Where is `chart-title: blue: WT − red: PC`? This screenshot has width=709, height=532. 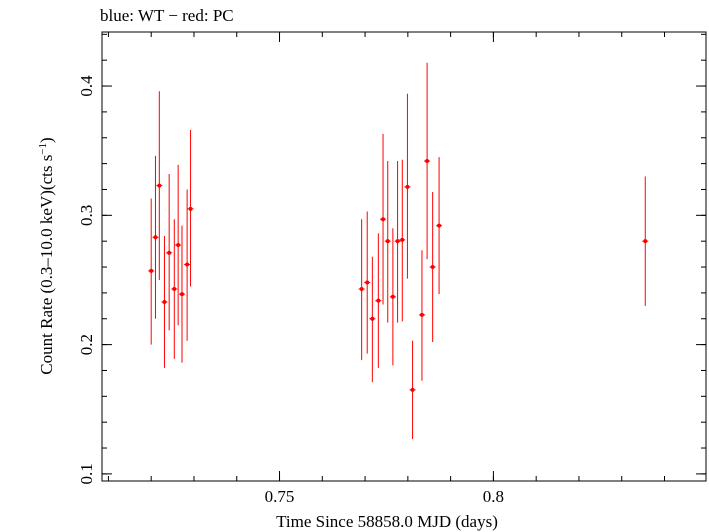 chart-title: blue: WT − red: PC is located at coordinates (167, 15).